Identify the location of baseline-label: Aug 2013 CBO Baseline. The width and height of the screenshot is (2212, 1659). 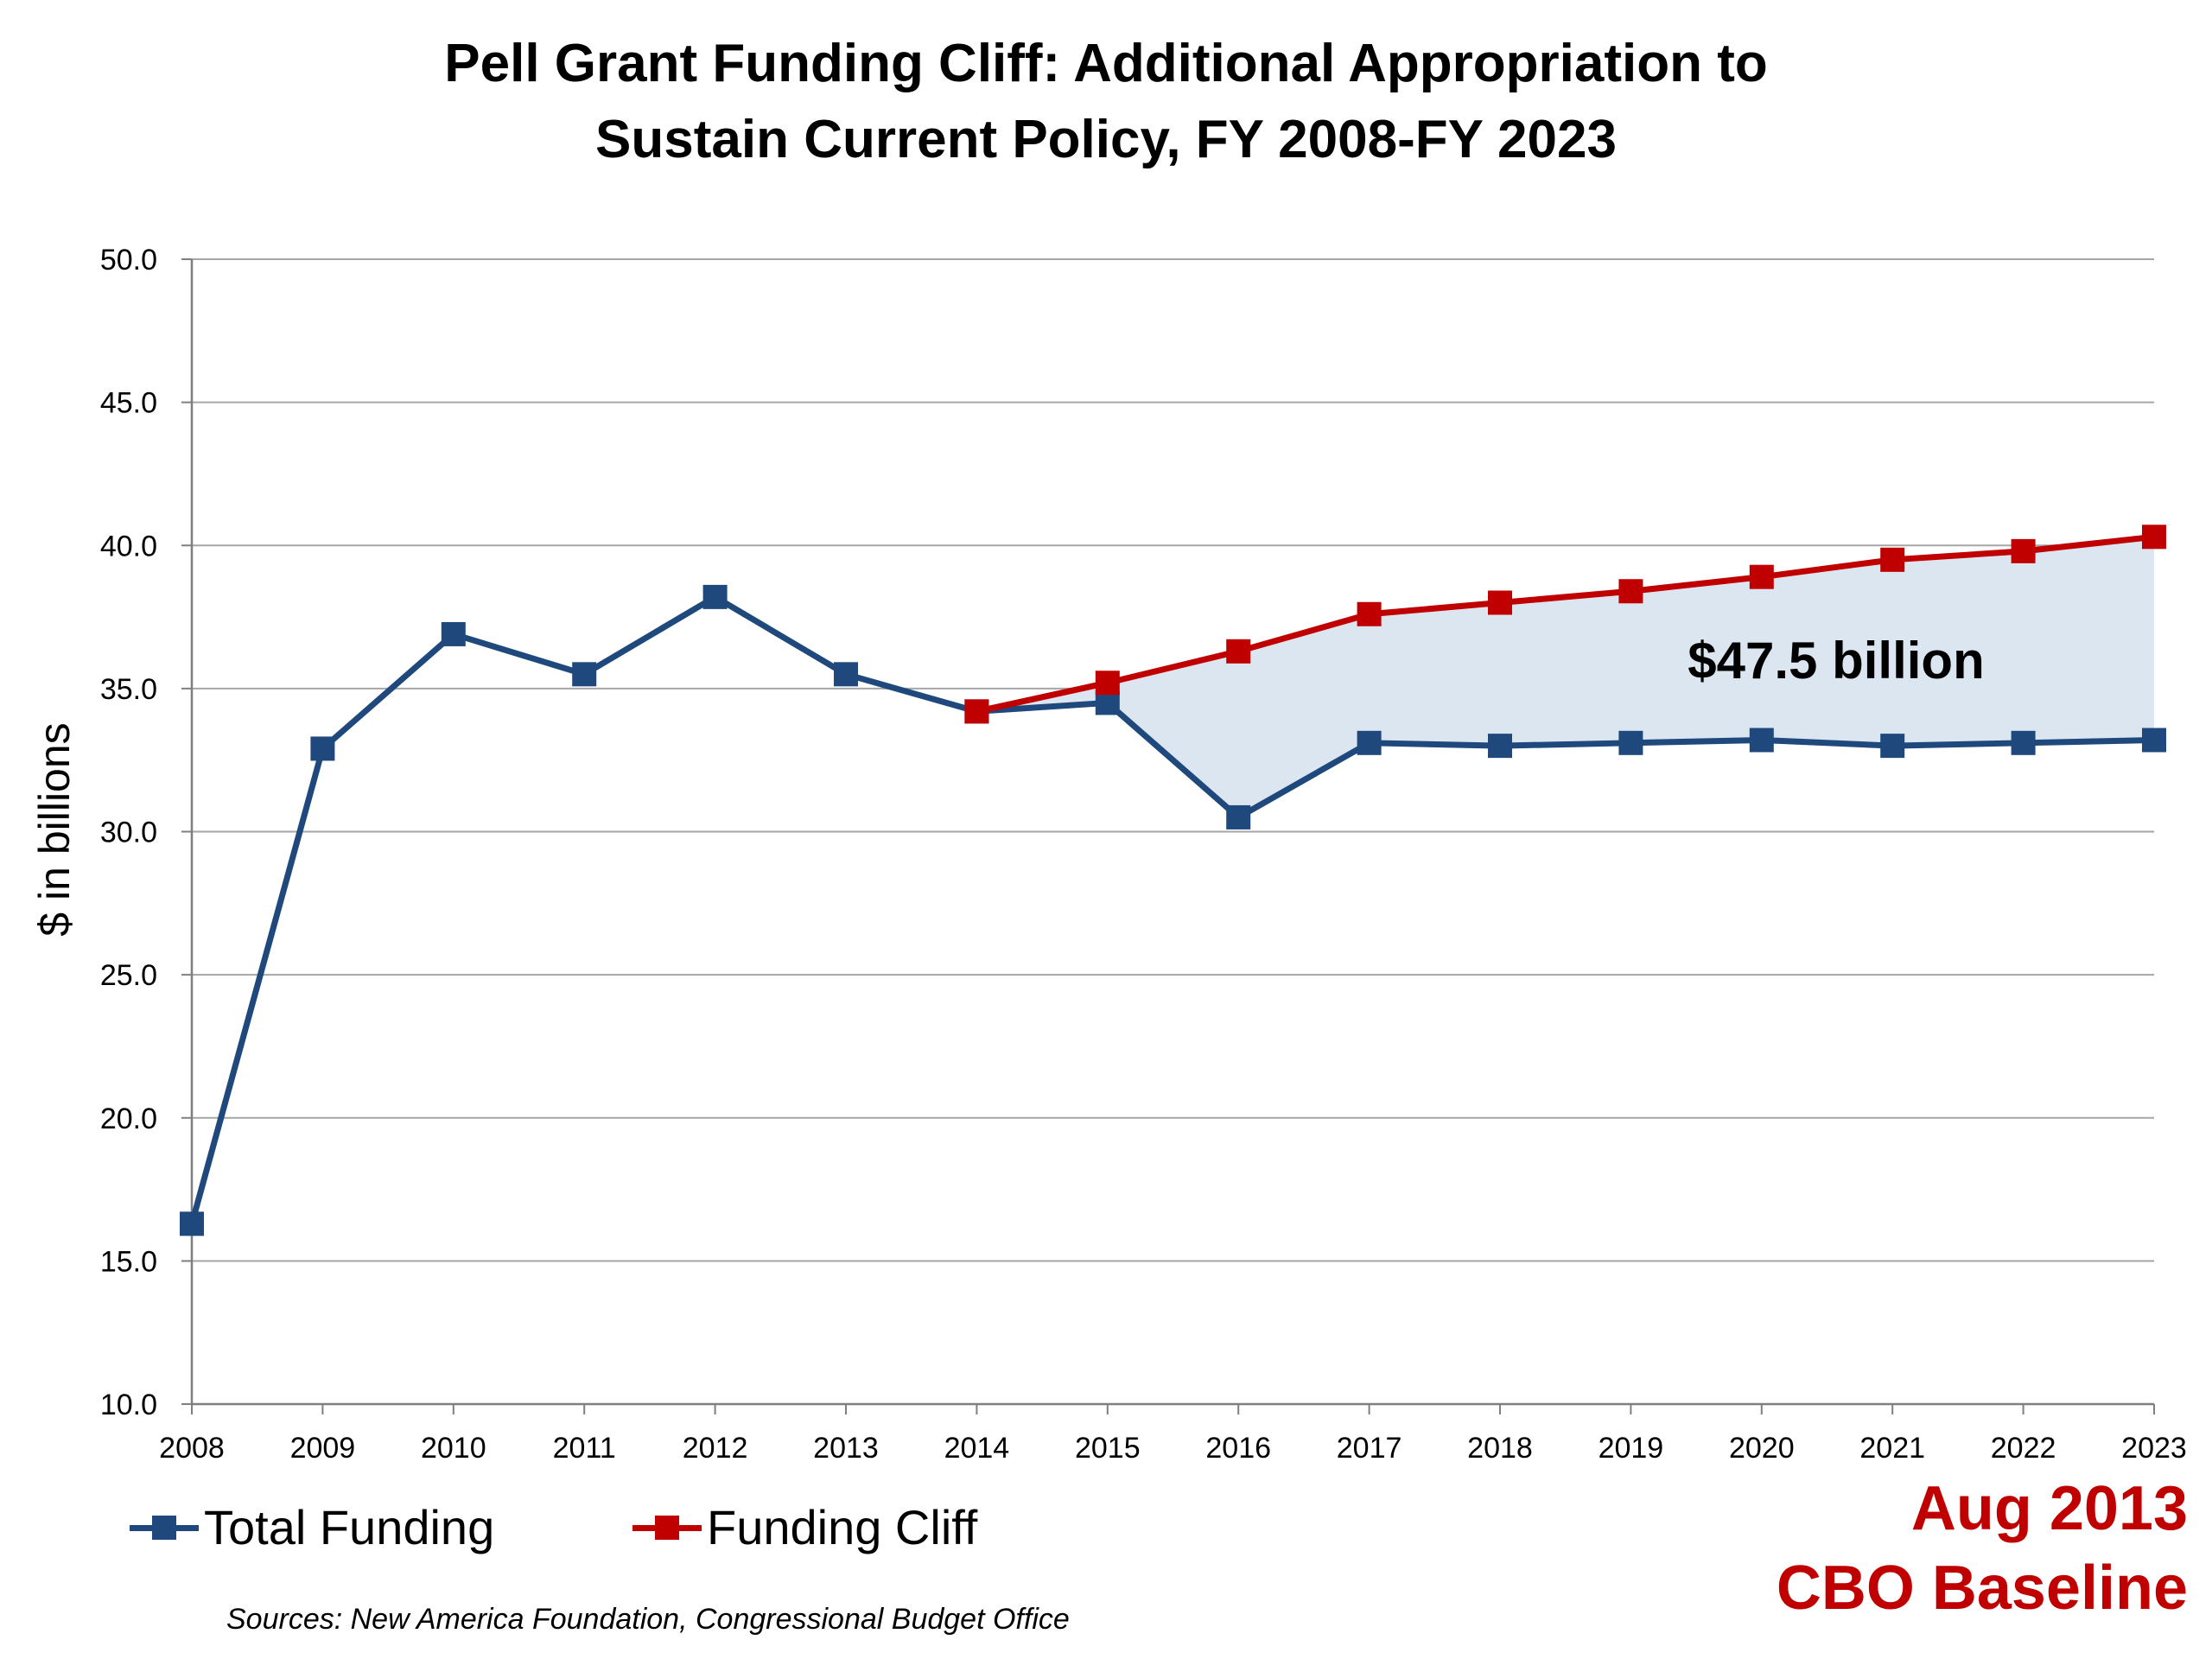
(1982, 1548).